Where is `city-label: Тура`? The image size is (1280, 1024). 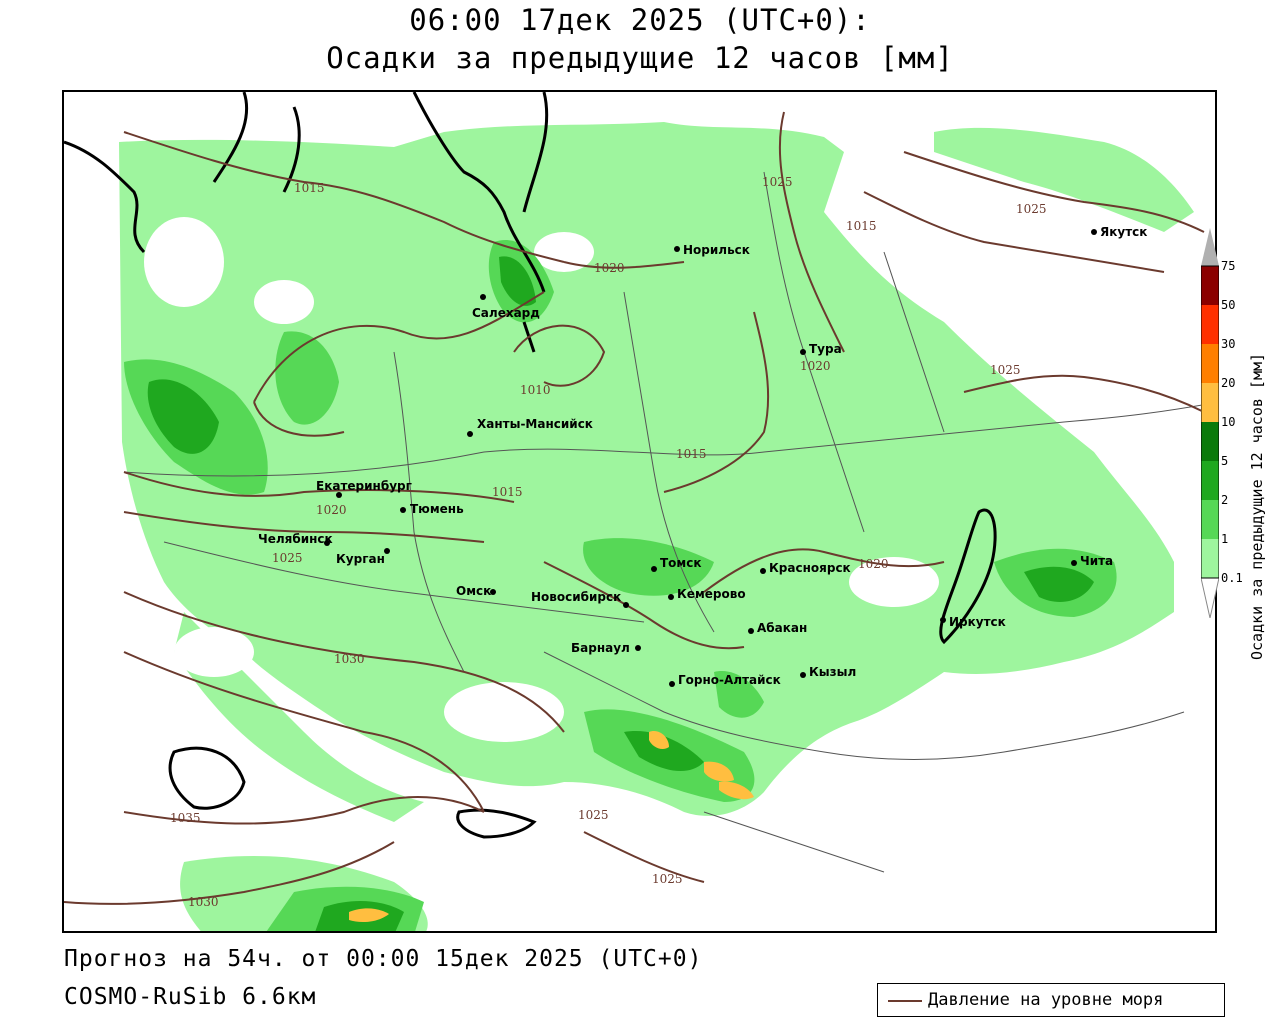
city-label: Тура is located at coordinates (825, 349).